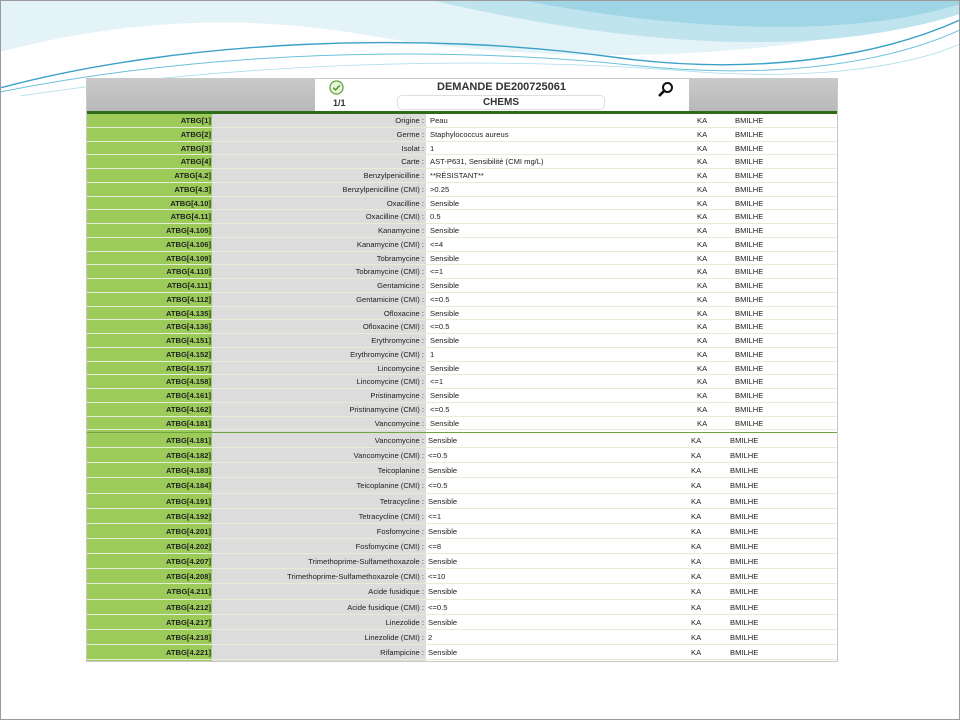 Image resolution: width=960 pixels, height=720 pixels. Describe the element at coordinates (462, 637) in the screenshot. I see `table-row: ATBG[4.218] Linezolide (CMI) : 2 KA BMILHE` at that location.